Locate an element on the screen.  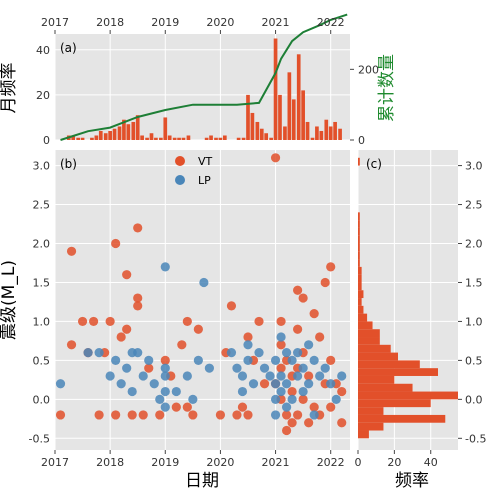
x-tick-label: 2021 is located at coordinates (276, 462).